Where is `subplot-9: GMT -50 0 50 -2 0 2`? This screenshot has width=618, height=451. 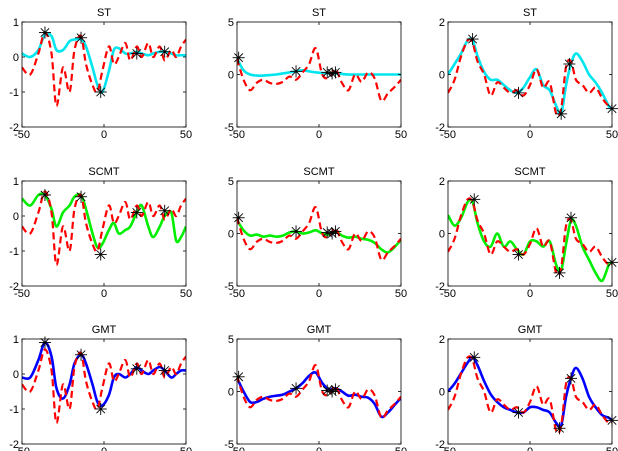 subplot-9: GMT -50 0 50 -2 0 2 is located at coordinates (526, 387).